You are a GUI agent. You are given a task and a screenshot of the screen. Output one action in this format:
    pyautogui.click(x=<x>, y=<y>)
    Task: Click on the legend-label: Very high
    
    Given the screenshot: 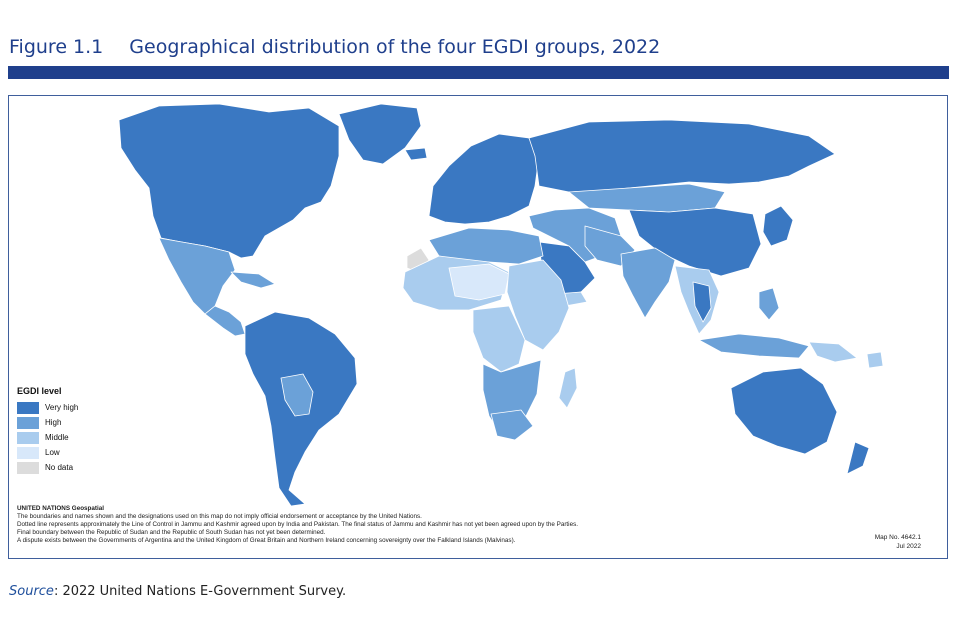 What is the action you would take?
    pyautogui.click(x=62, y=407)
    